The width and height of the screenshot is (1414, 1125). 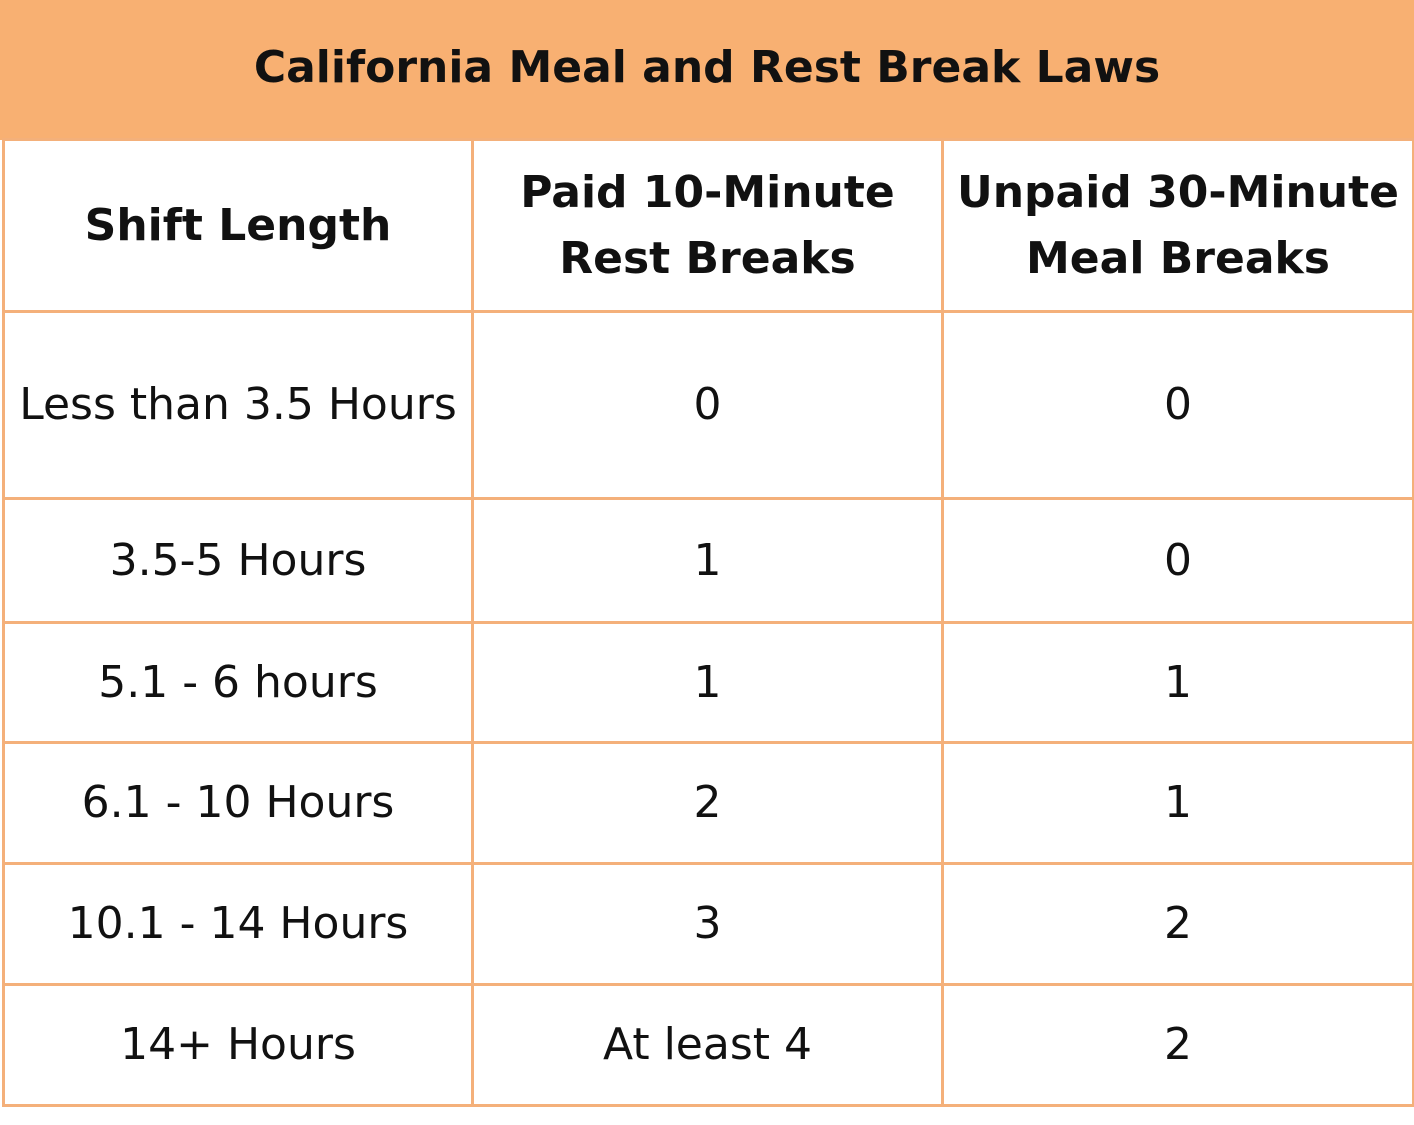 I want to click on rest-breaks-cell: At least 4, so click(x=707, y=1045).